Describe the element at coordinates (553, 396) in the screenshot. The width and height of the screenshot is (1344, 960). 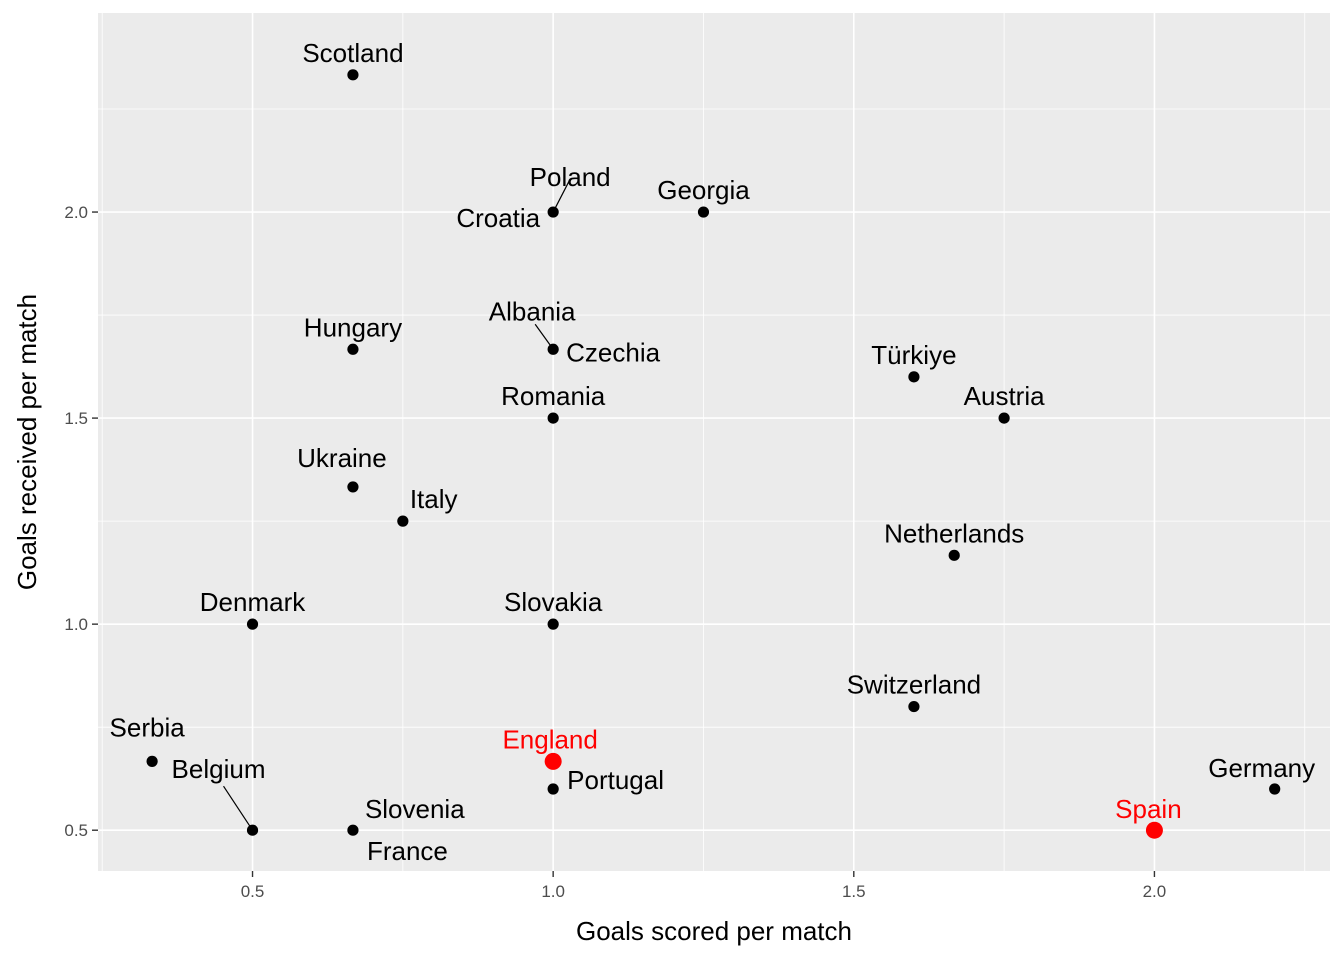
I see `label-romania: Romania` at that location.